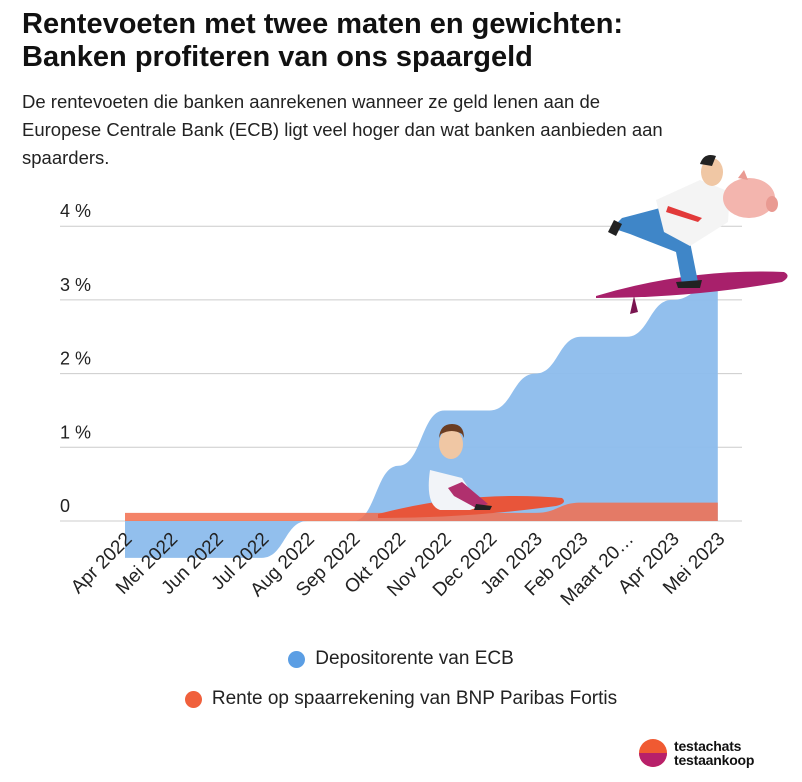 The image size is (802, 782). Describe the element at coordinates (714, 760) in the screenshot. I see `brand-name-2: testaankoop` at that location.